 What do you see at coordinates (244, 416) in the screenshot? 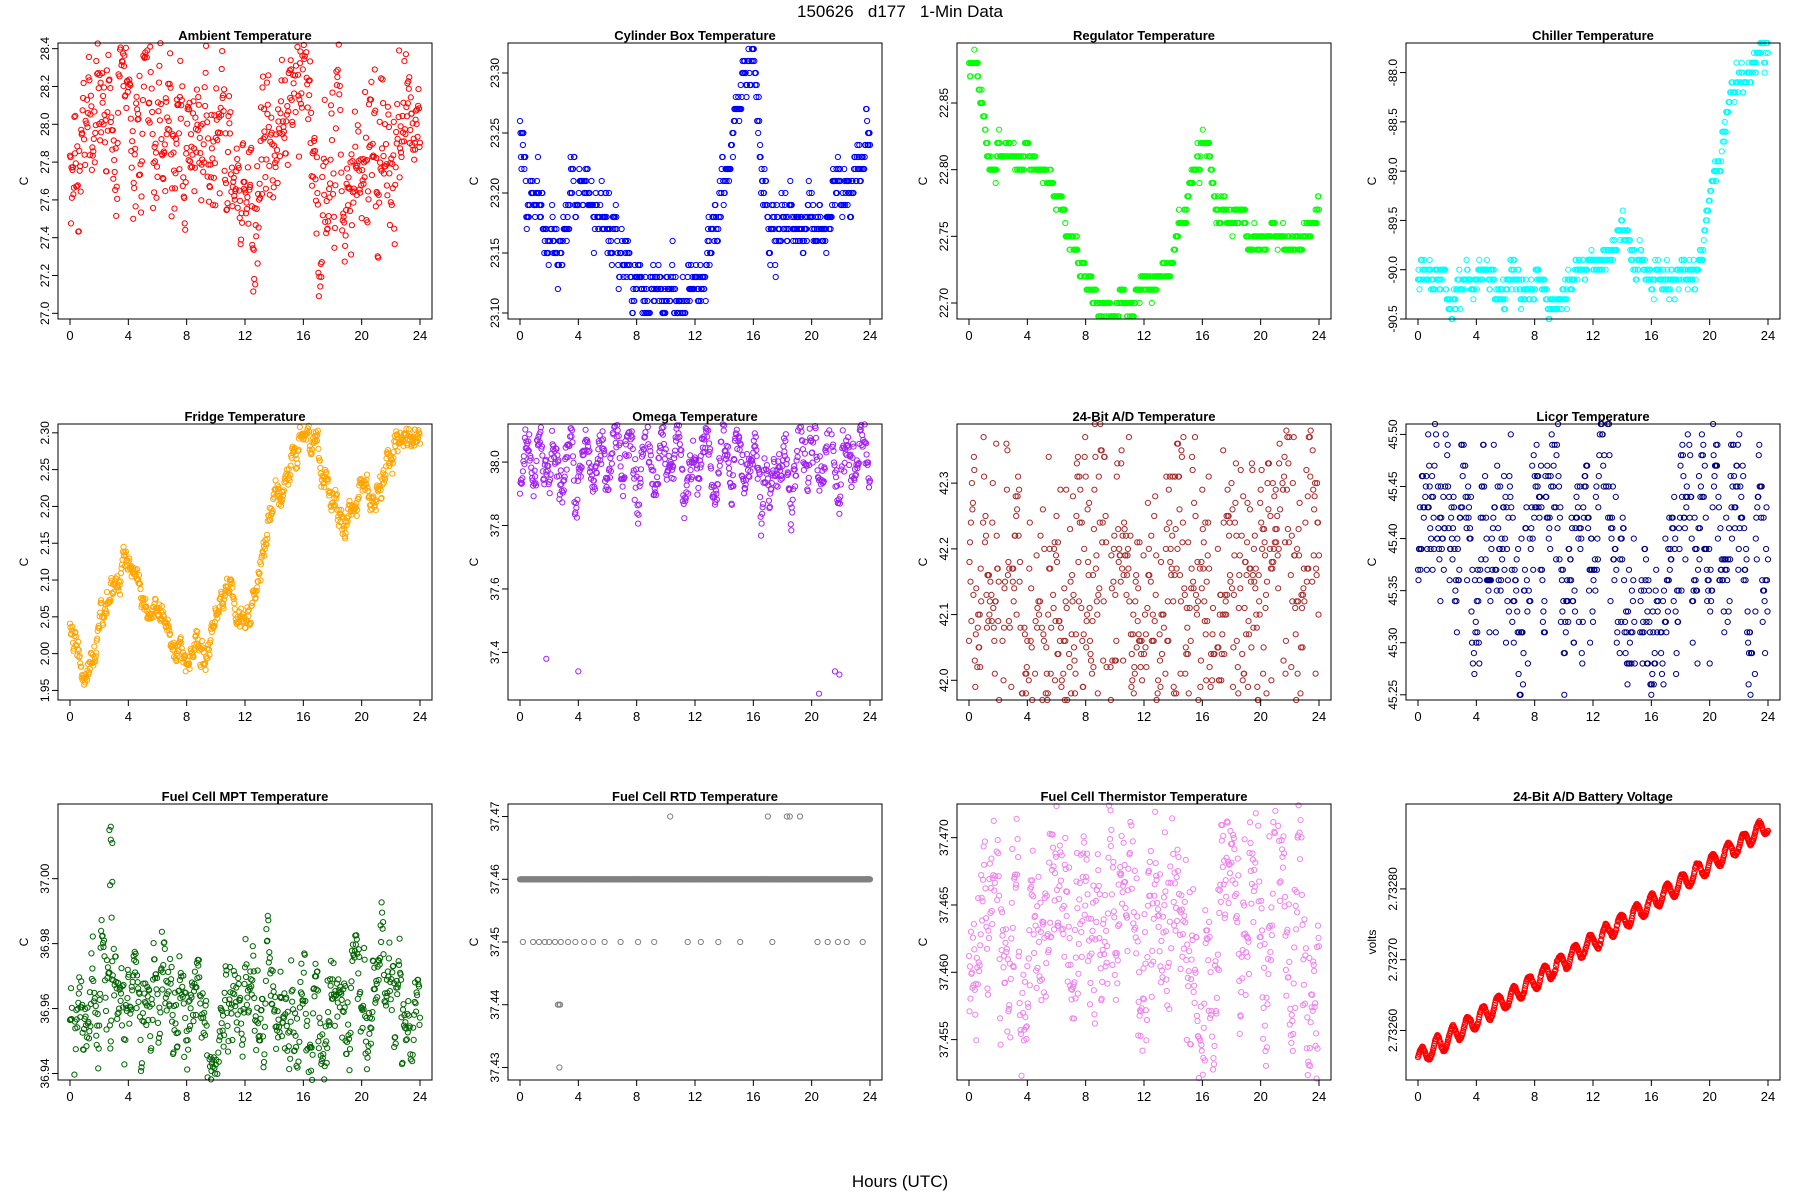
I see `chart-title: Fridge Temperature` at bounding box center [244, 416].